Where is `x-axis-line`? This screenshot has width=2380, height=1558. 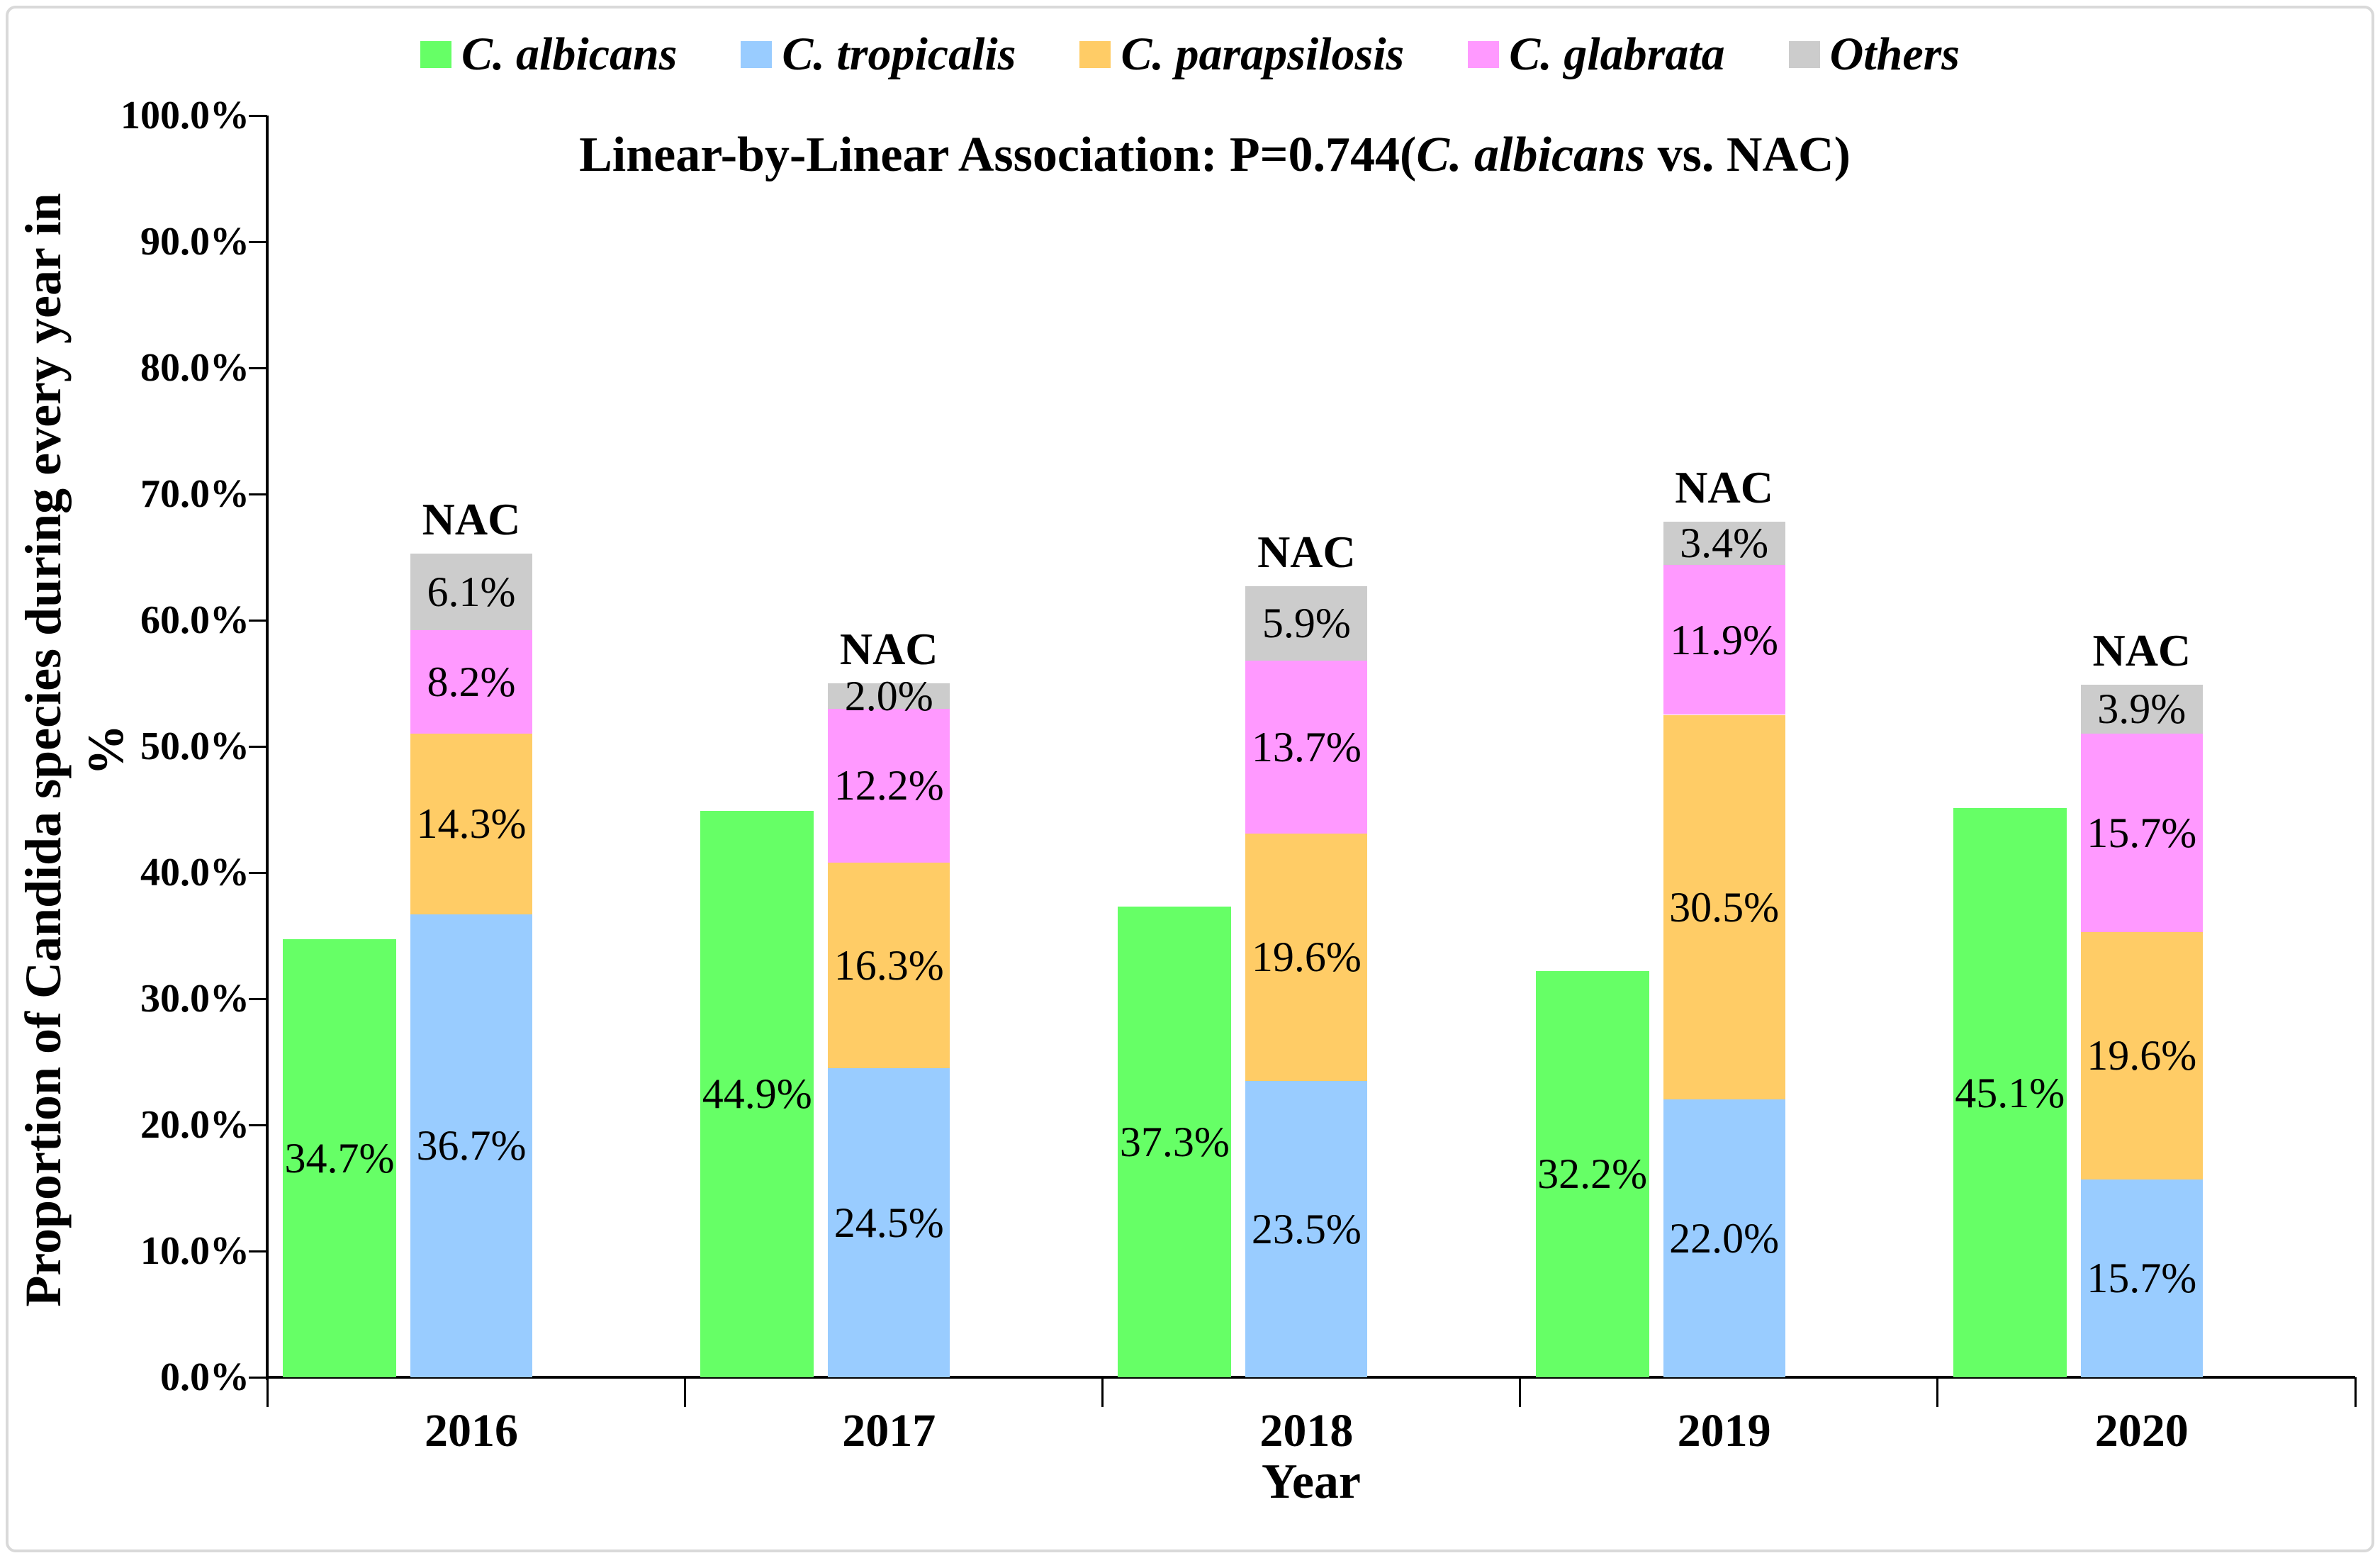
x-axis-line is located at coordinates (1311, 1377).